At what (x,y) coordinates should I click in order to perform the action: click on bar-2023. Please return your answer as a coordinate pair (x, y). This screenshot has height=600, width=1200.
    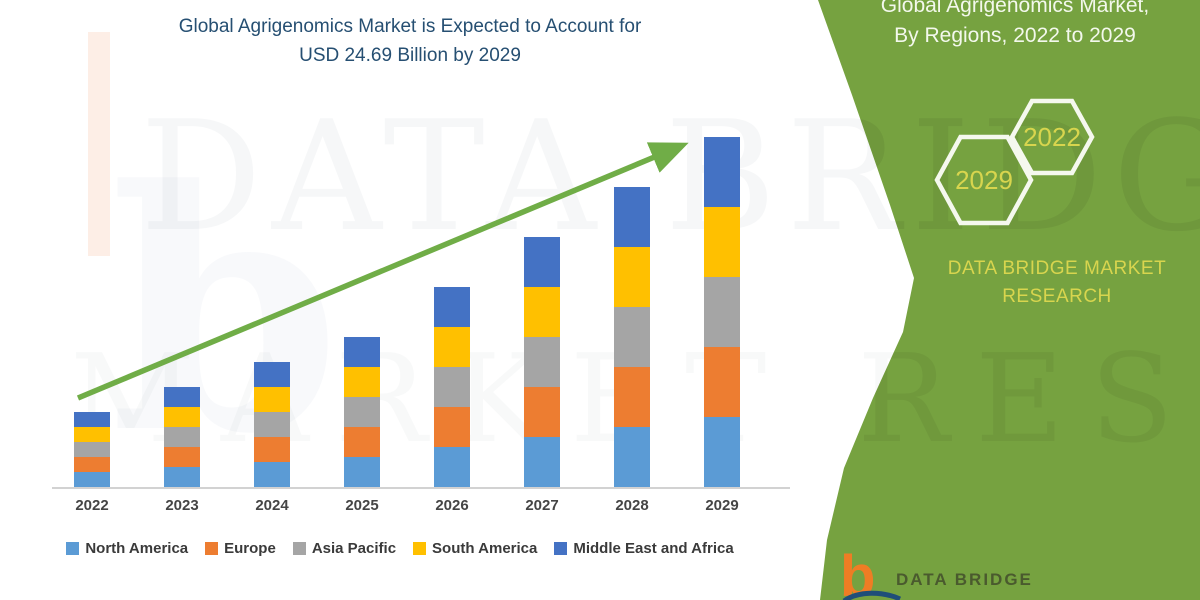
    Looking at the image, I should click on (182, 437).